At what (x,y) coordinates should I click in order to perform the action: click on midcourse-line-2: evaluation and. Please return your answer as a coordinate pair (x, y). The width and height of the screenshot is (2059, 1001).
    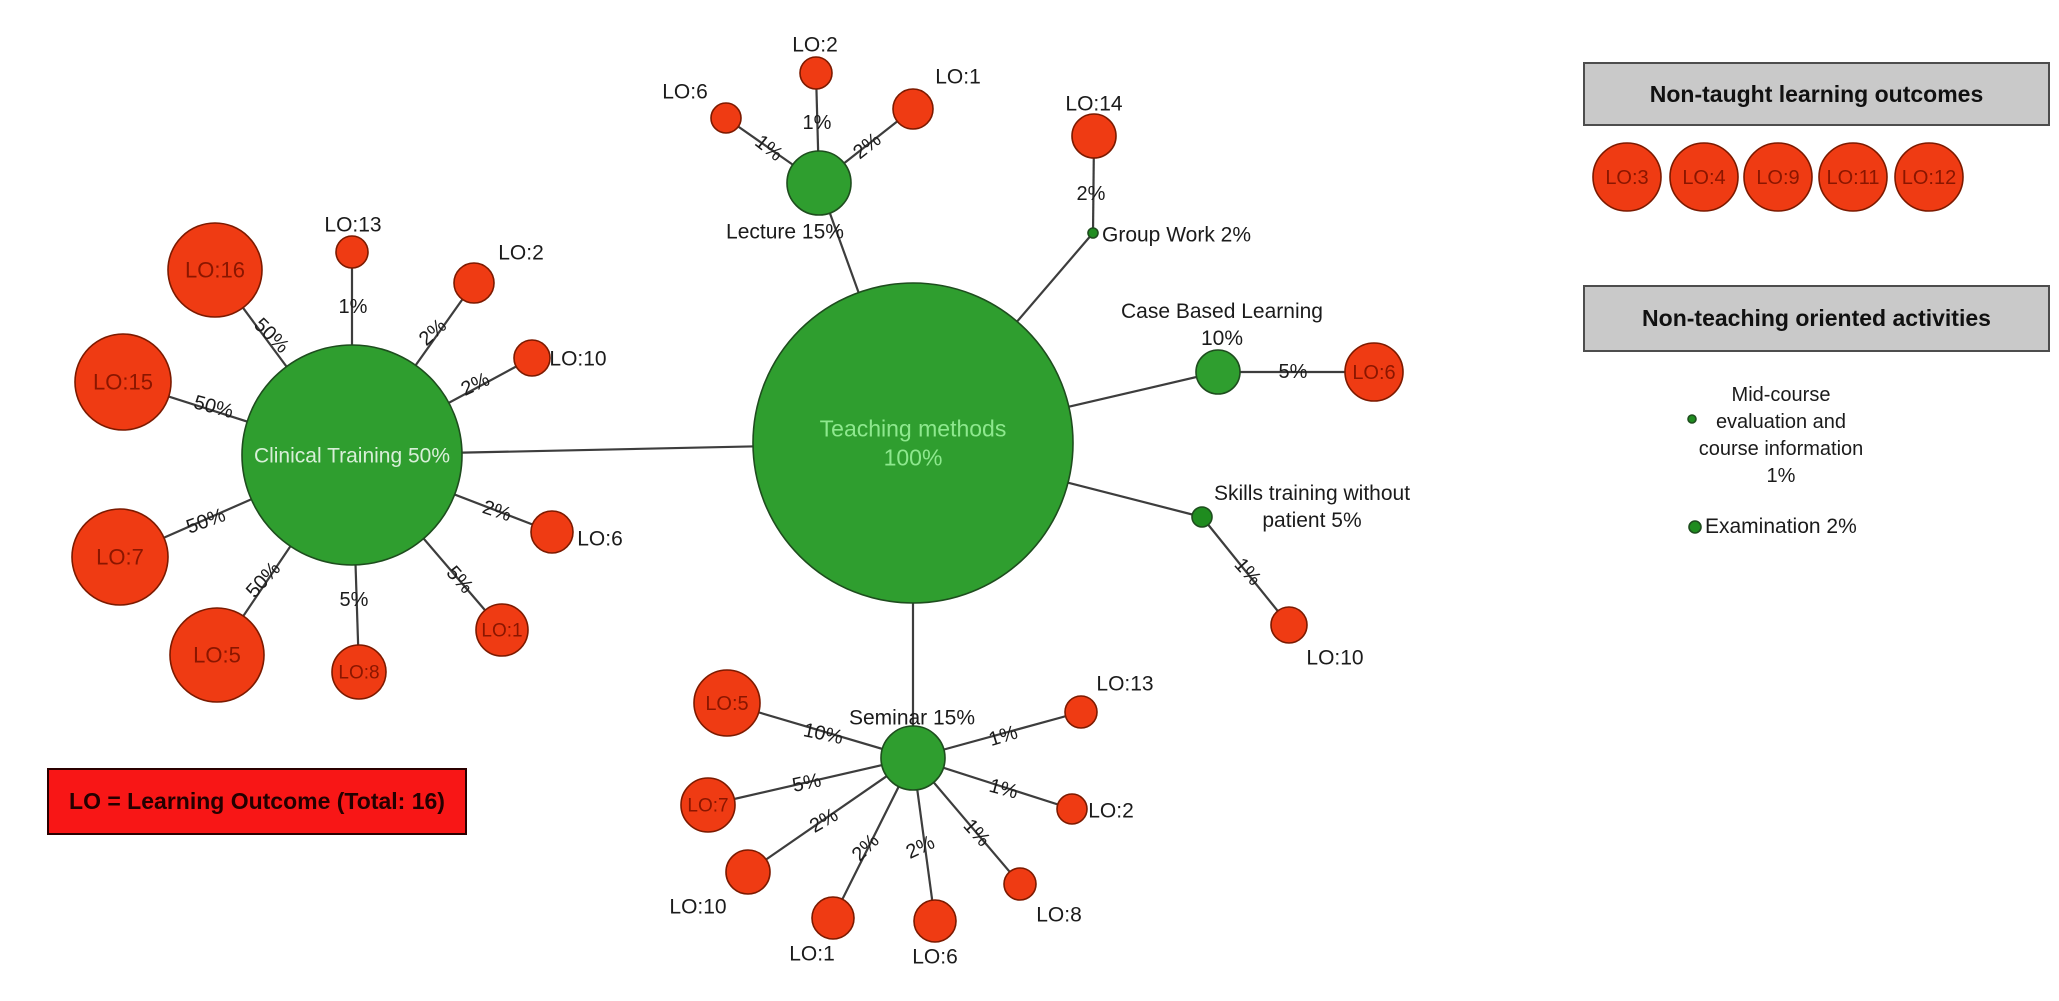
    Looking at the image, I should click on (1781, 422).